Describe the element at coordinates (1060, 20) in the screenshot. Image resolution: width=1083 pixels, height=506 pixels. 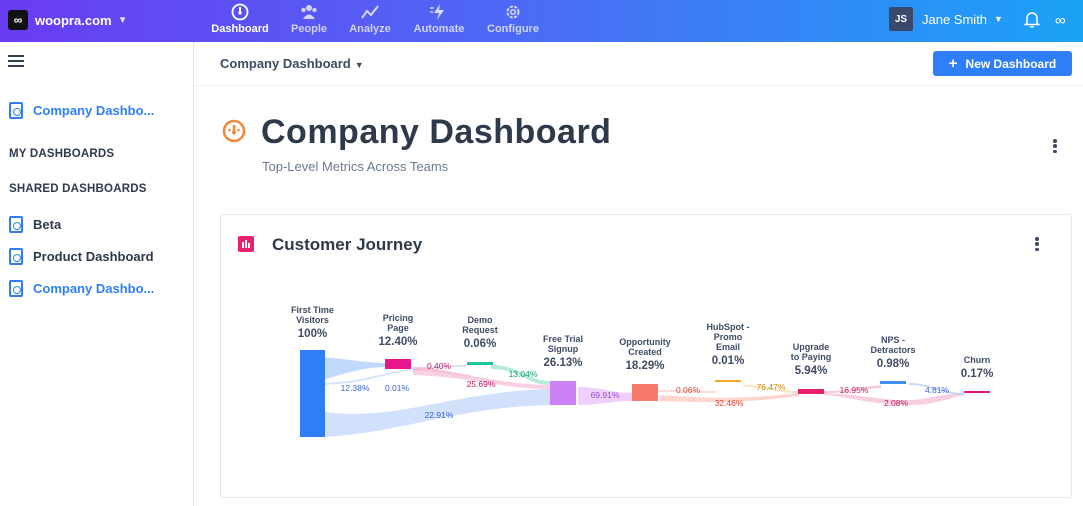
I see `infinity-icon: ∞` at that location.